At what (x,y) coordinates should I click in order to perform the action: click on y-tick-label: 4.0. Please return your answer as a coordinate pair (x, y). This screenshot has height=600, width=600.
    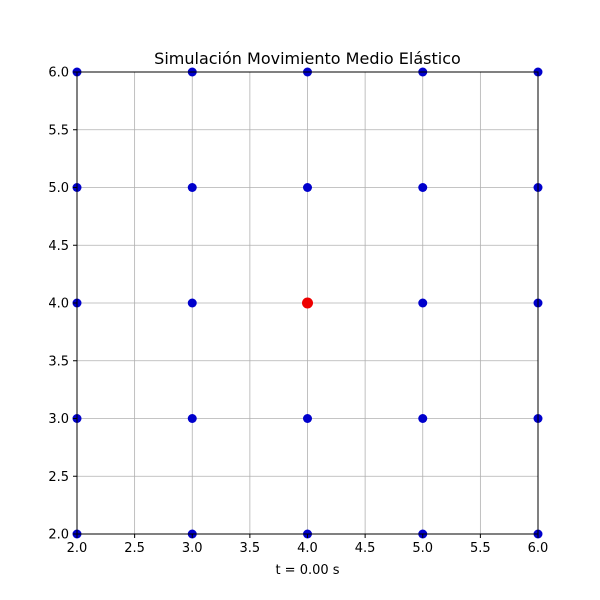
    Looking at the image, I should click on (58, 304).